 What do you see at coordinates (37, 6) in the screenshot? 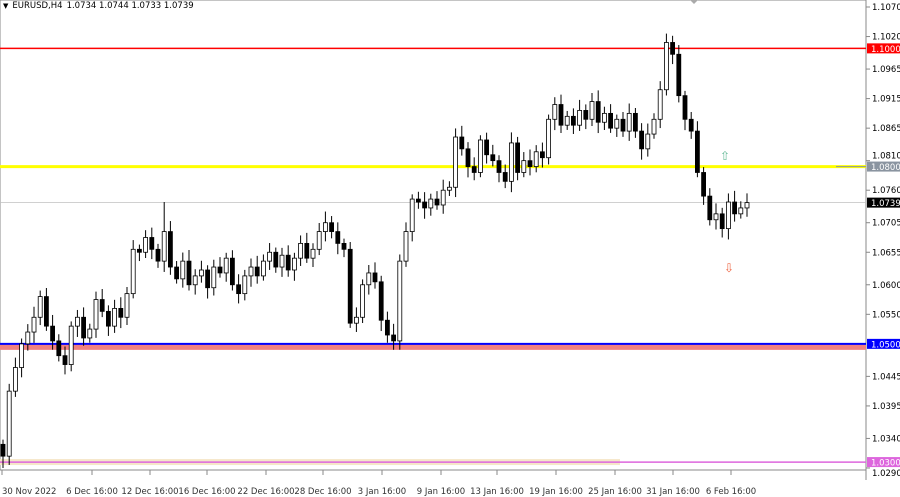
I see `symbol-label: EURUSD,H4` at bounding box center [37, 6].